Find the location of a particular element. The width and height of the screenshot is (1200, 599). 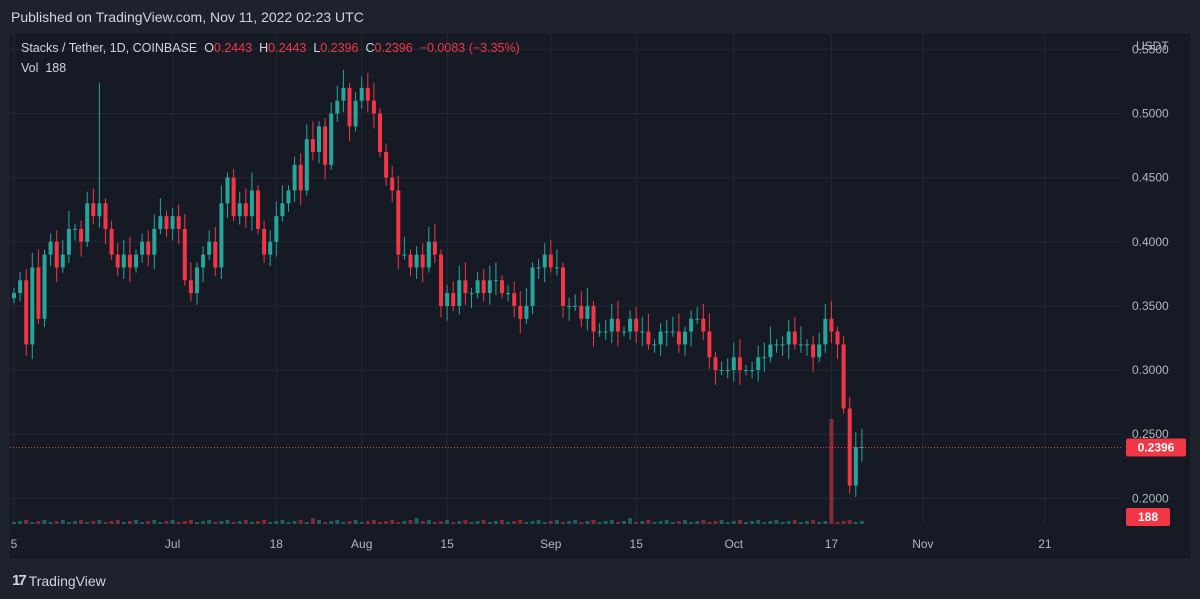

open-value: 0.2443 is located at coordinates (233, 48).